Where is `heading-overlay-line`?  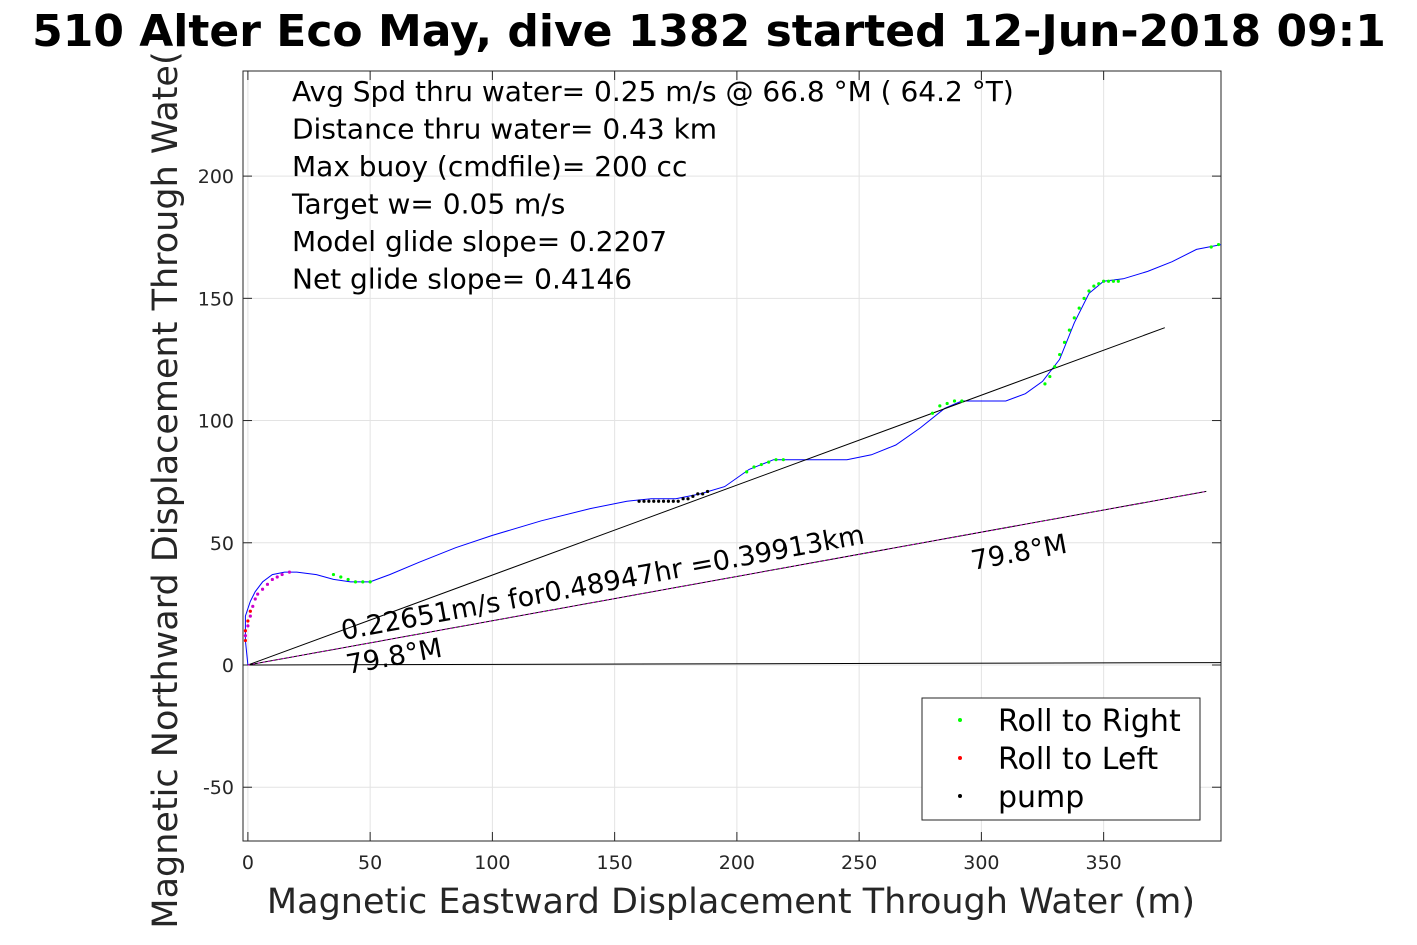
heading-overlay-line is located at coordinates (727, 578).